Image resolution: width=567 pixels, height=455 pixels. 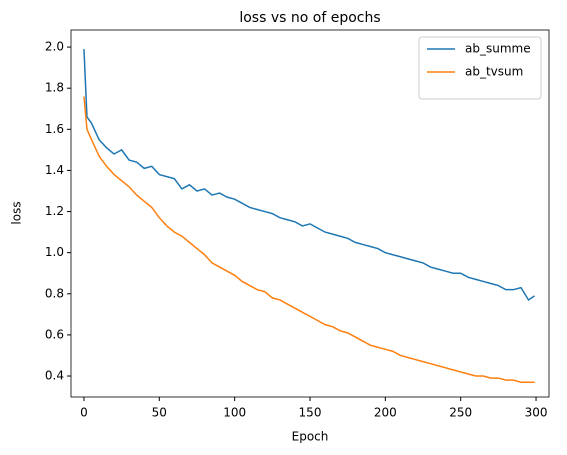 I want to click on y-tick-label: 1.4, so click(x=54, y=170).